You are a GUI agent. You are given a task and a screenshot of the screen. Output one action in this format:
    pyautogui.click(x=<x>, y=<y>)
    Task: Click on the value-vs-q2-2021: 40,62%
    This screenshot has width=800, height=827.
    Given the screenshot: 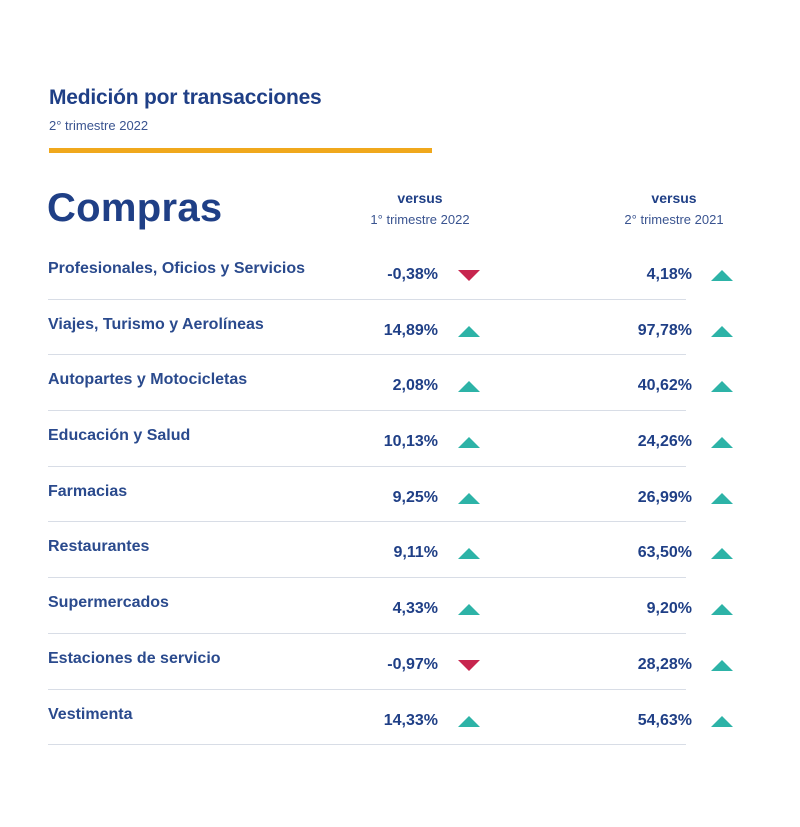 What is the action you would take?
    pyautogui.click(x=664, y=386)
    